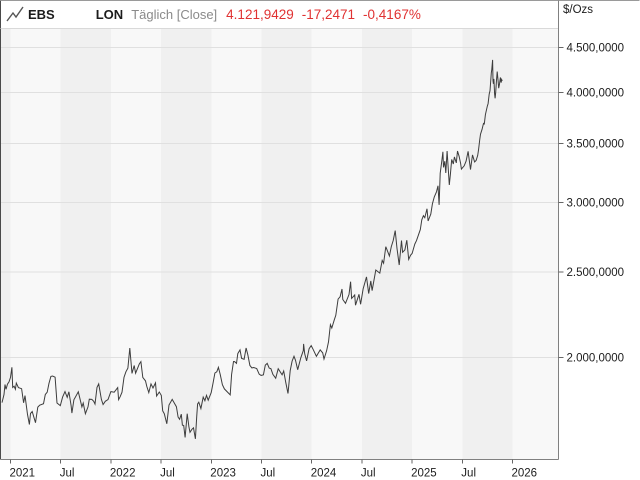 The width and height of the screenshot is (640, 480). I want to click on x-tick-label: 2024, so click(324, 474).